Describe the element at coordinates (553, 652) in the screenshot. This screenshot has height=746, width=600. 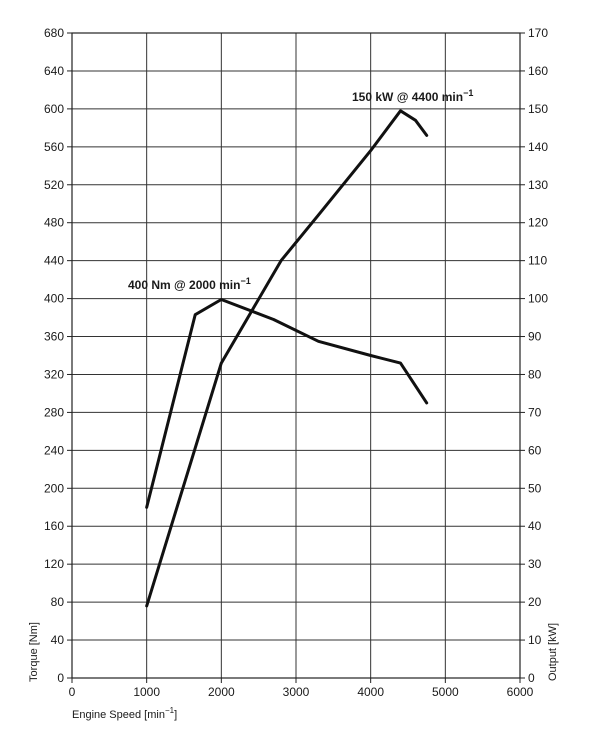
I see `right-axis-label: Output [kW]` at that location.